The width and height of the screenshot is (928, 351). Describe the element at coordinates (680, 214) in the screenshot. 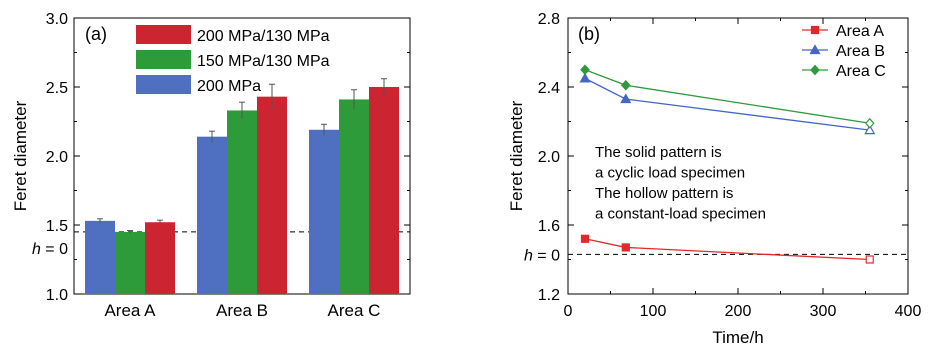

I see `annotation-text: a constant-load specimen` at that location.